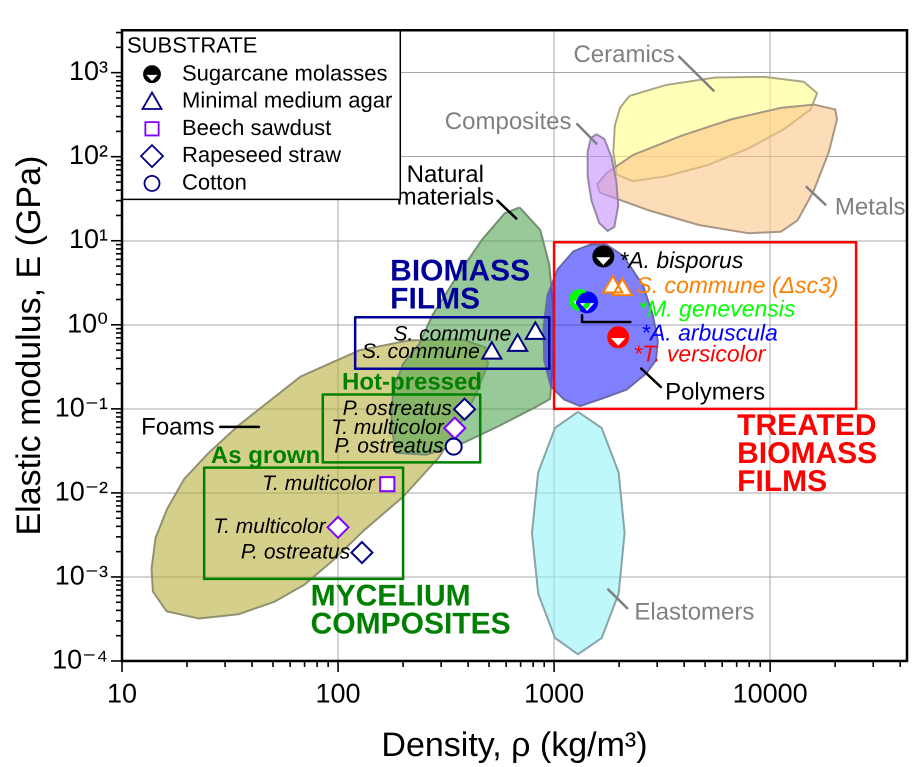 The width and height of the screenshot is (920, 767). Describe the element at coordinates (262, 155) in the screenshot. I see `legend-label: Rapeseed straw` at that location.